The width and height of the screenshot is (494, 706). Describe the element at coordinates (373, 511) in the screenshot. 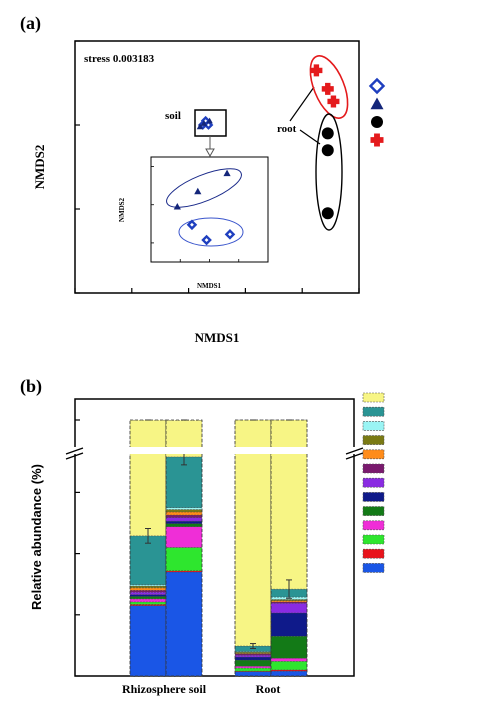

I see `legend-swatch-dechloromonas` at that location.